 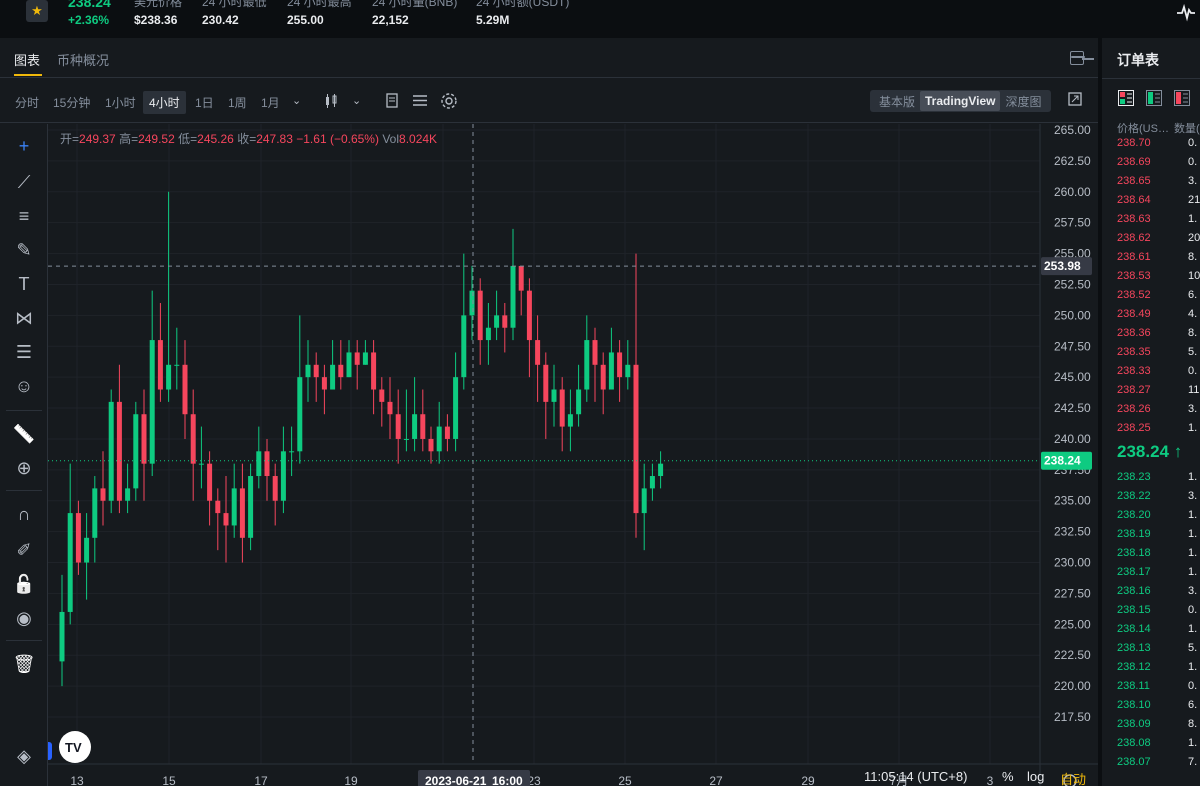 What do you see at coordinates (24, 352) in the screenshot?
I see `fib-icon: ☰` at bounding box center [24, 352].